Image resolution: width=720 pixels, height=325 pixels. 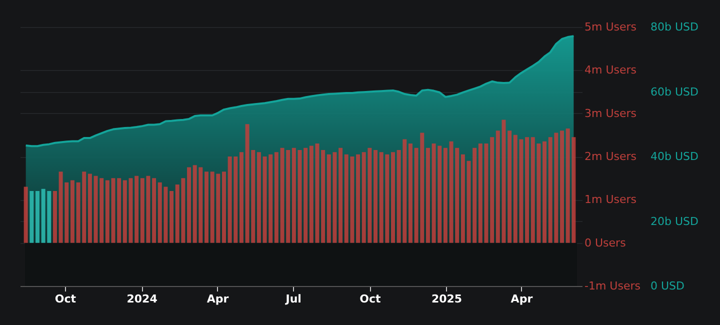 What do you see at coordinates (610, 70) in the screenshot?
I see `y-tick-label: 4m Users` at bounding box center [610, 70].